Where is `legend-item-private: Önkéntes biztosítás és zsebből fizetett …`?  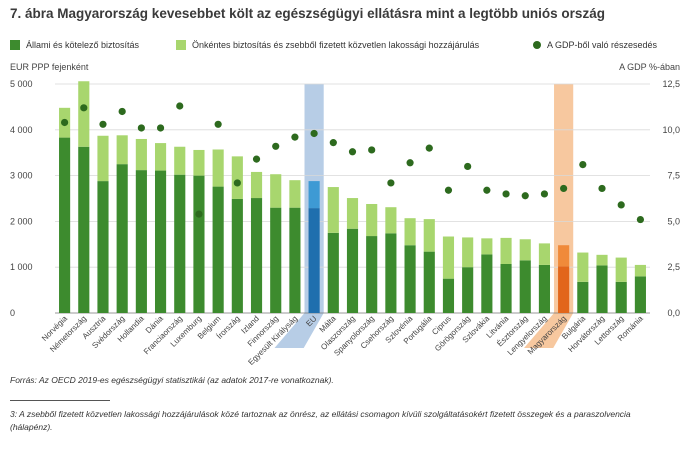
legend-item-private: Önkéntes biztosítás és zsebből fizetett … is located at coordinates (327, 45).